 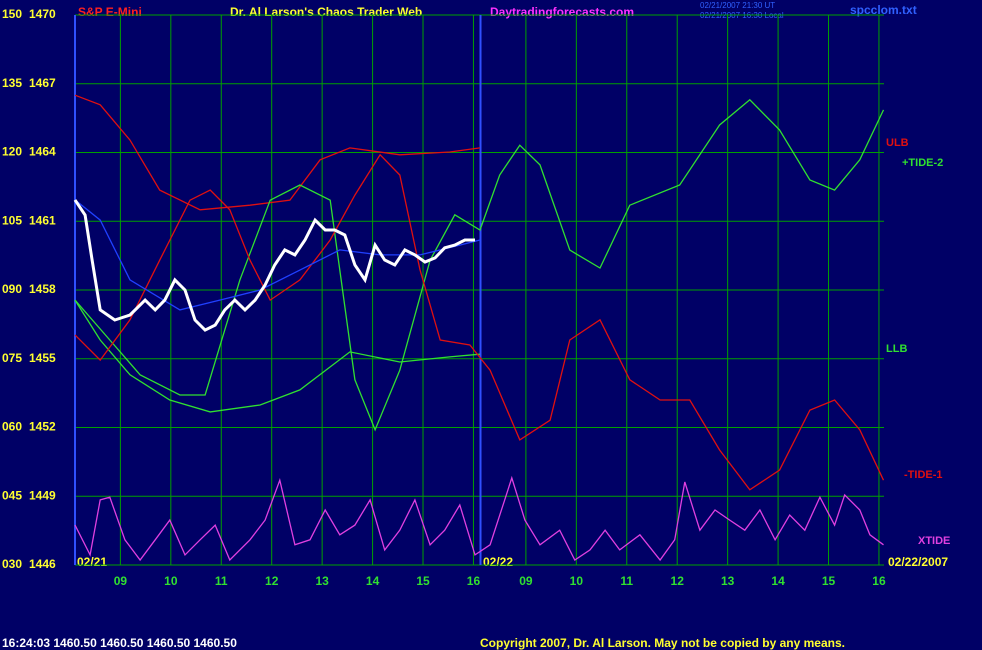 I want to click on y2-tick-label: 1467, so click(x=42, y=83).